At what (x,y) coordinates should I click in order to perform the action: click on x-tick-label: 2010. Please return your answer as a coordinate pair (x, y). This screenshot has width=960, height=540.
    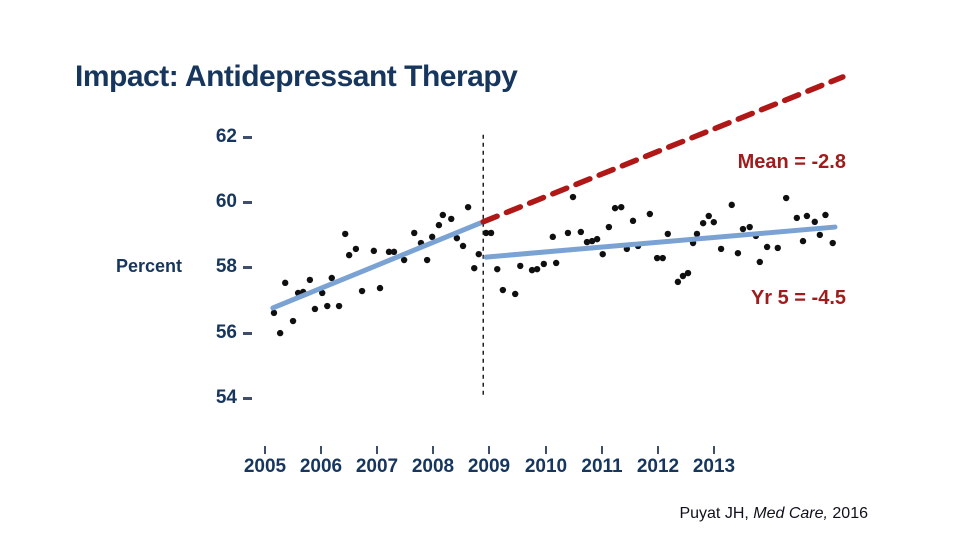
    Looking at the image, I should click on (546, 466).